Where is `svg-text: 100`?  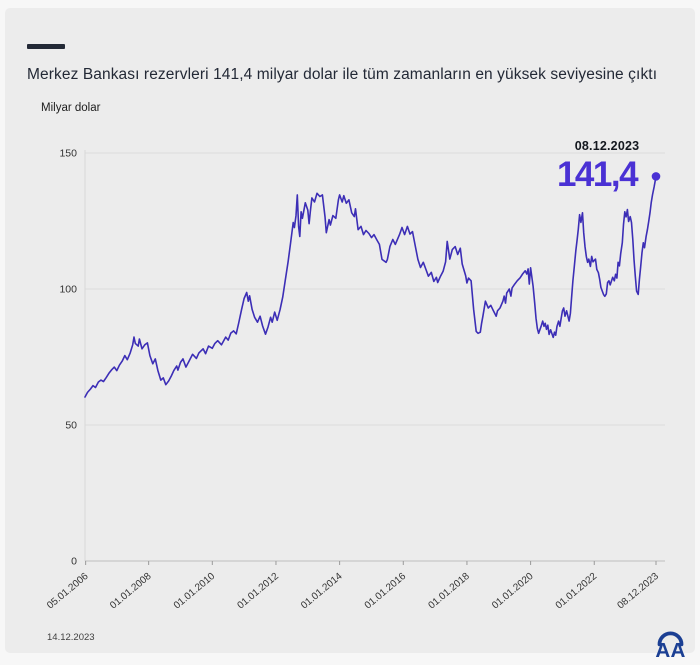
svg-text: 100 is located at coordinates (68, 290).